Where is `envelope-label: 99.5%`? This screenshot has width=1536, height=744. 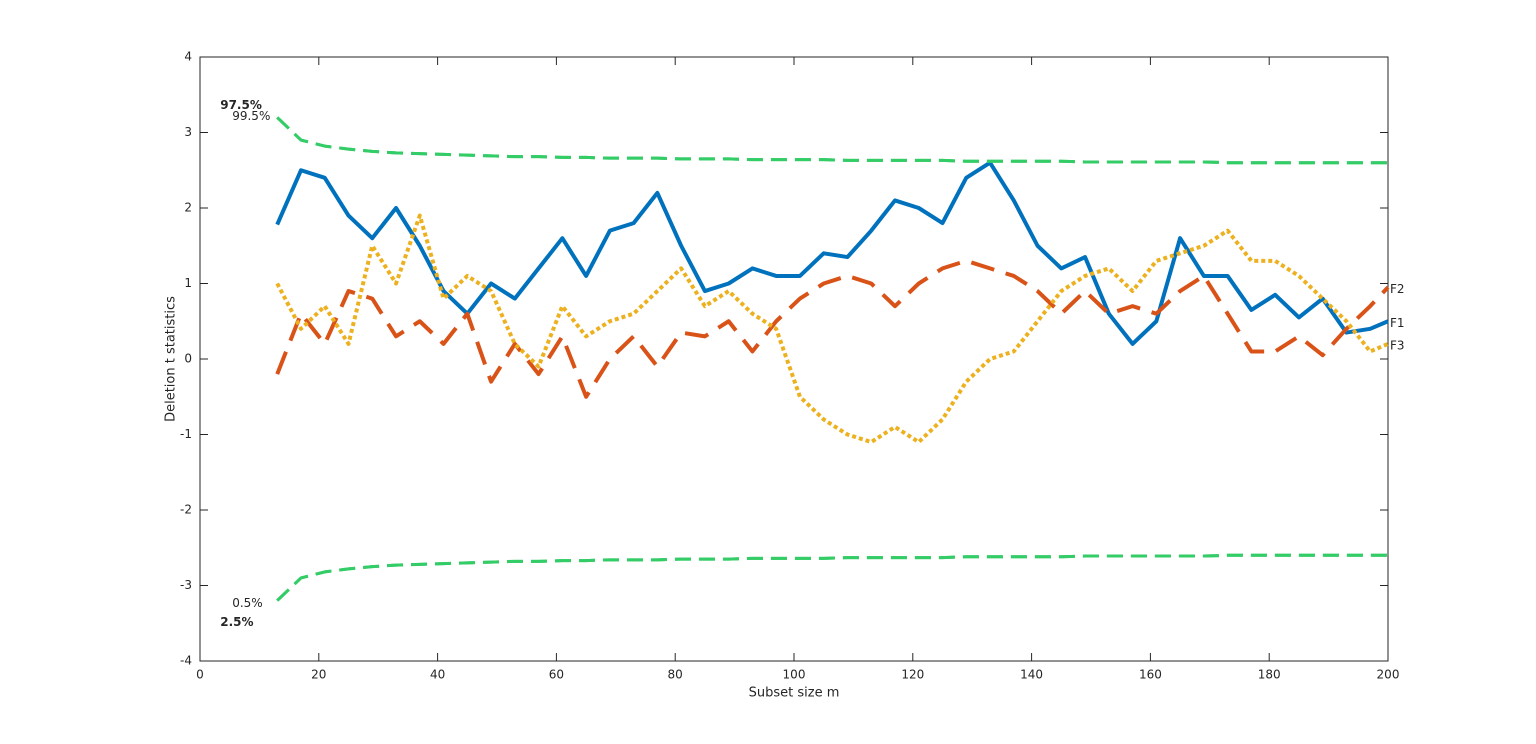
envelope-label: 99.5% is located at coordinates (251, 116).